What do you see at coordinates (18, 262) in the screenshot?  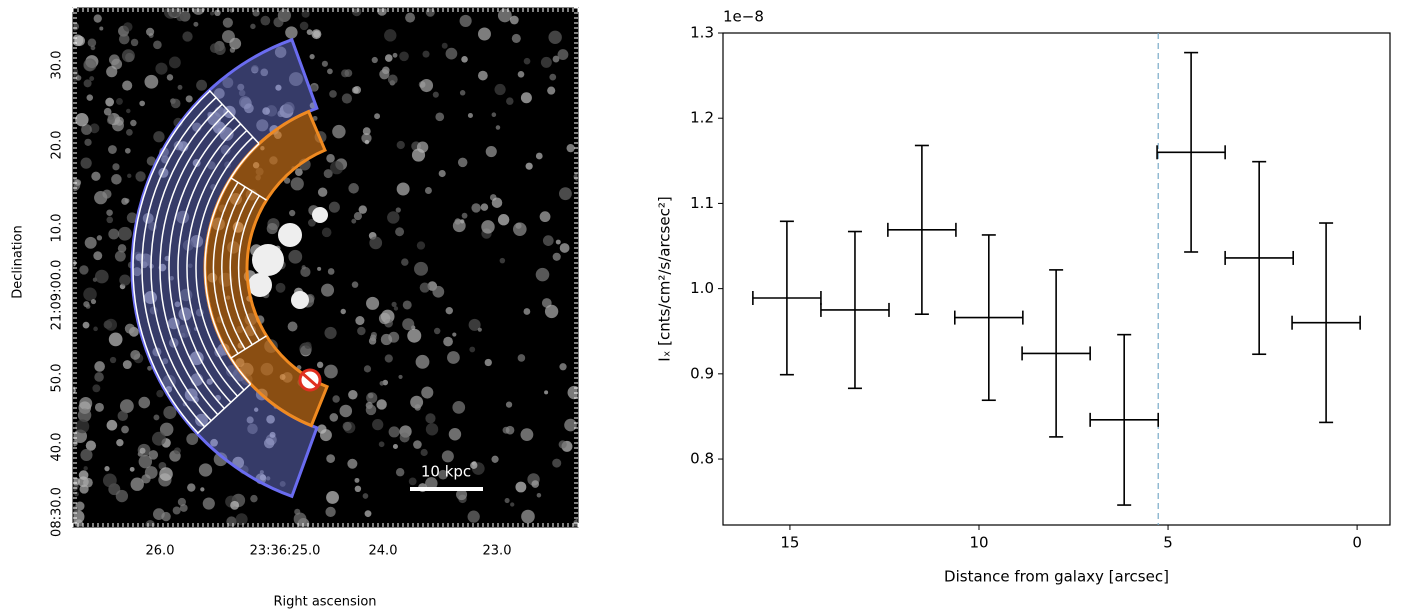 I see `y-axis-label: Declination` at bounding box center [18, 262].